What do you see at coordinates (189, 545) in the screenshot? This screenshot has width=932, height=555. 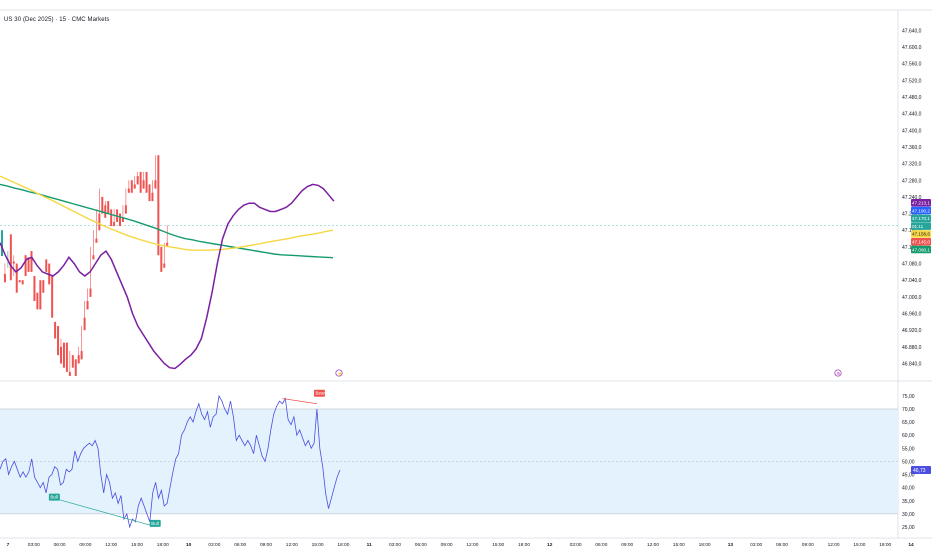 I see `time-axis-label: 10` at bounding box center [189, 545].